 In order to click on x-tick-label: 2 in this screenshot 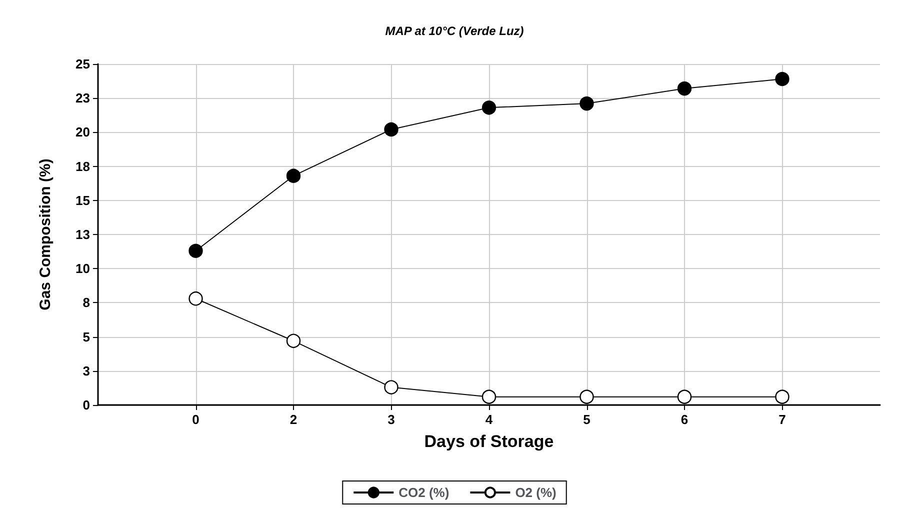, I will do `click(294, 419)`.